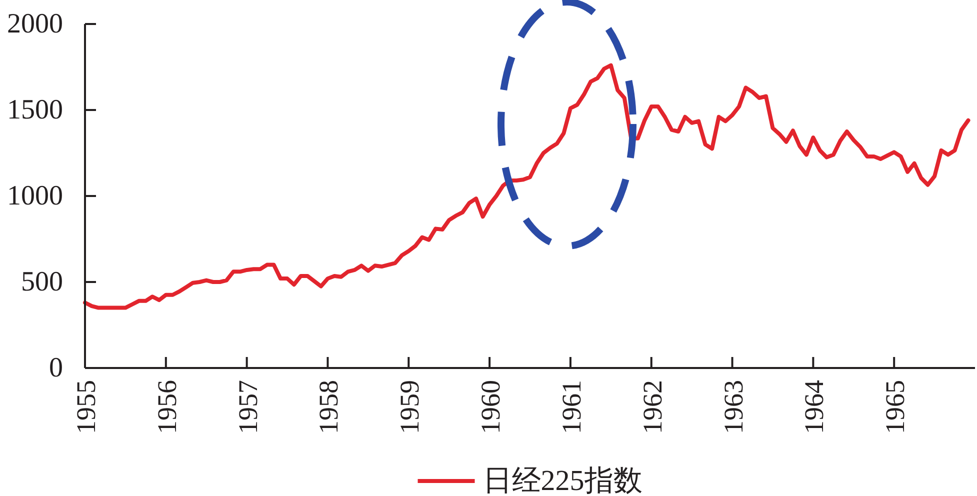  I want to click on y-tick-label: 2000, so click(35, 24).